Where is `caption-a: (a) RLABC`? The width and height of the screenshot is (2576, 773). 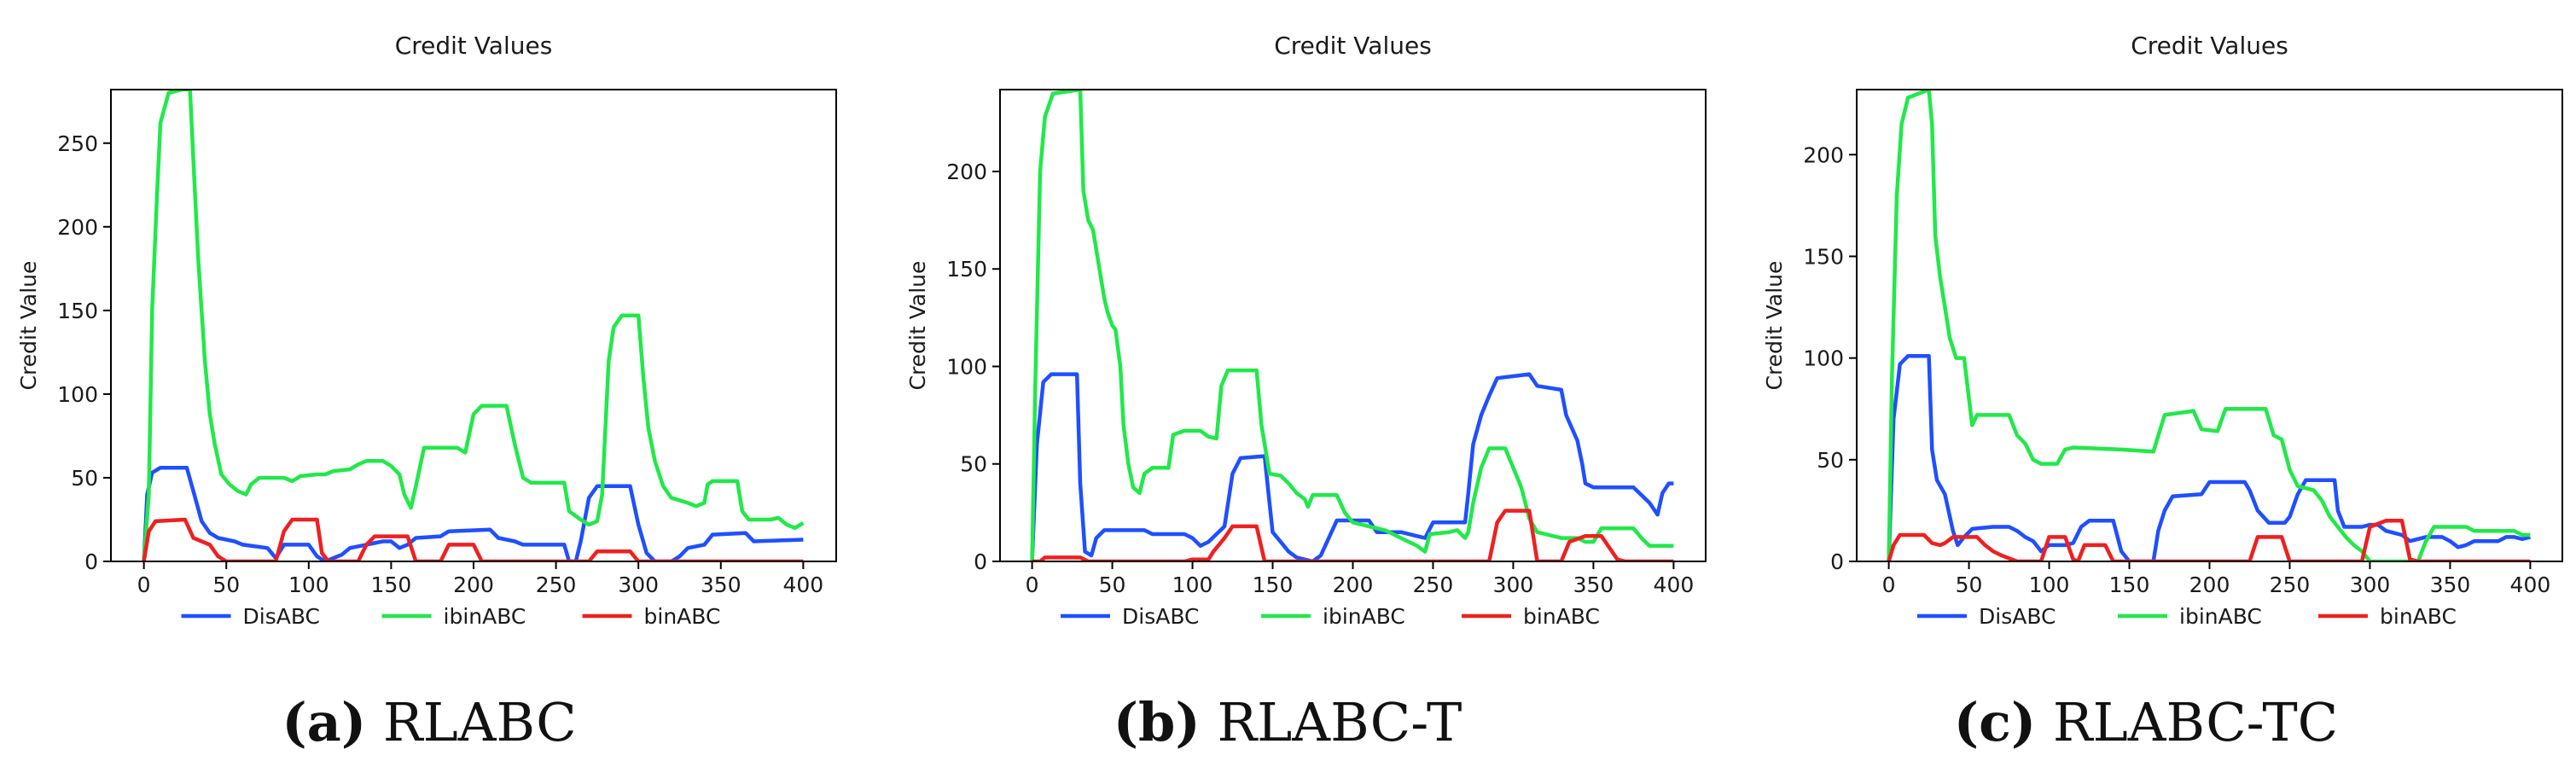
caption-a: (a) RLABC is located at coordinates (429, 722).